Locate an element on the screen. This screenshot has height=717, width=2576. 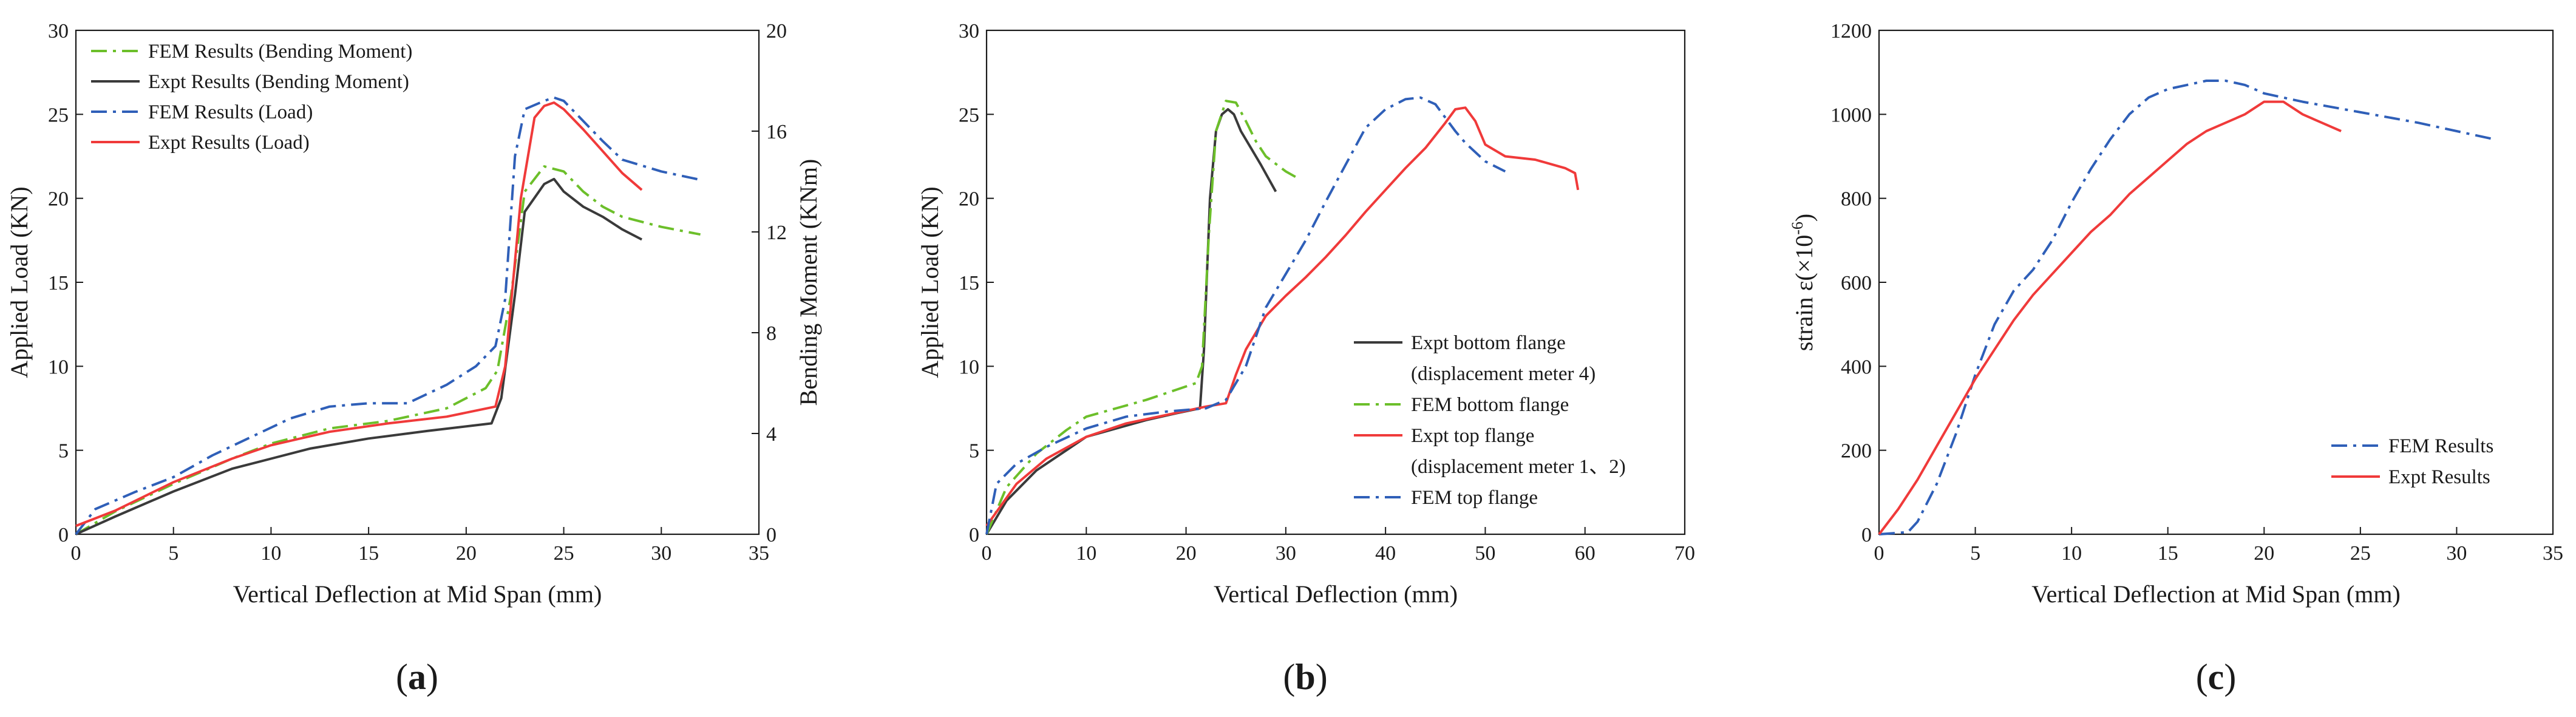
x-tick-label: 70 is located at coordinates (1684, 553).